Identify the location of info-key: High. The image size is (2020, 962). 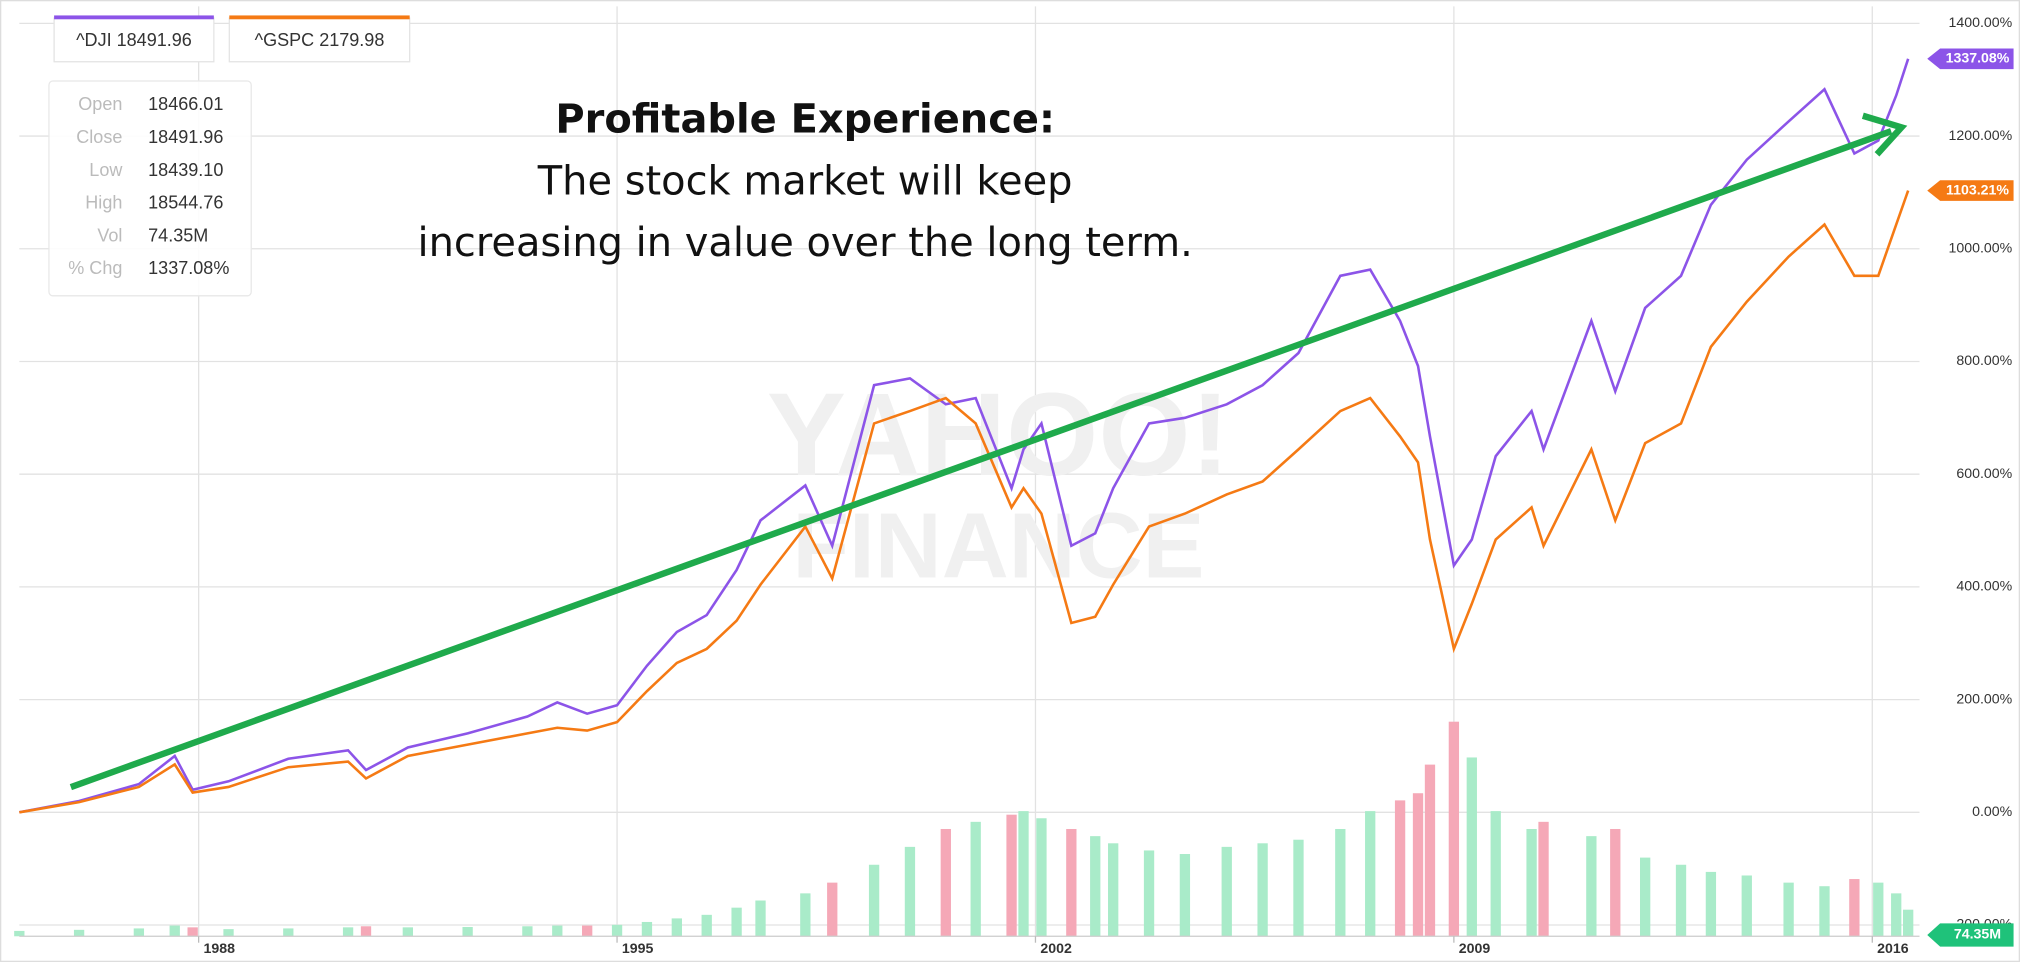
(103, 203).